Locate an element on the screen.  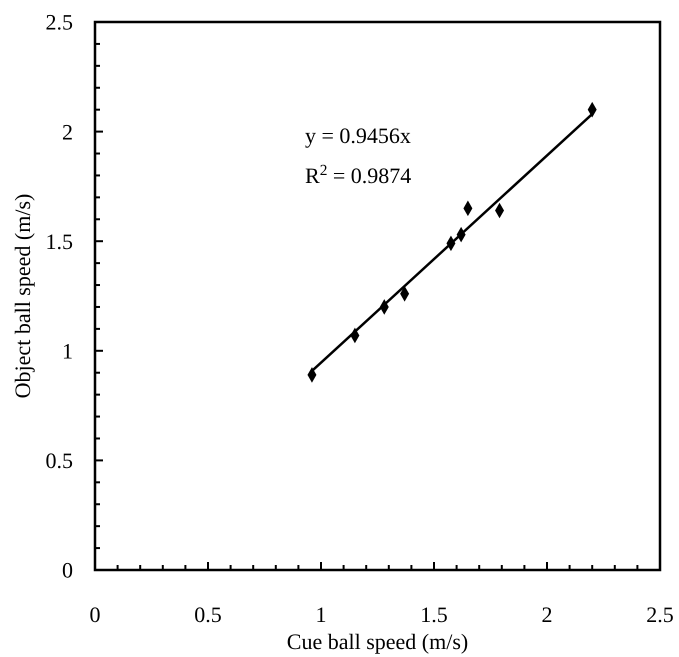
y-tick-label: 1 is located at coordinates (67, 351).